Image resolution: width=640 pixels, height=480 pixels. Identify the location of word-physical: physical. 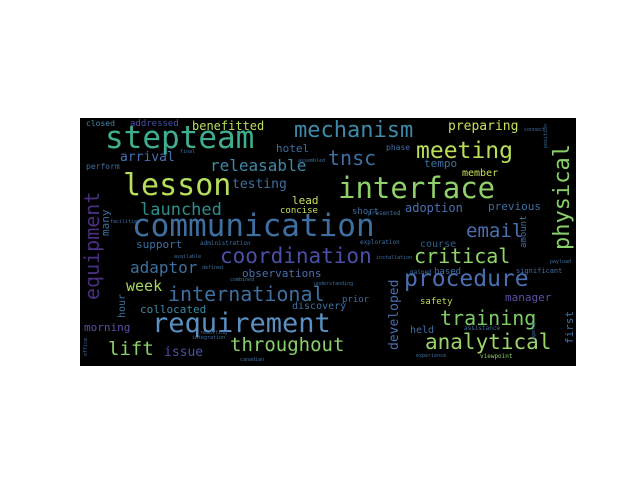
(562, 197).